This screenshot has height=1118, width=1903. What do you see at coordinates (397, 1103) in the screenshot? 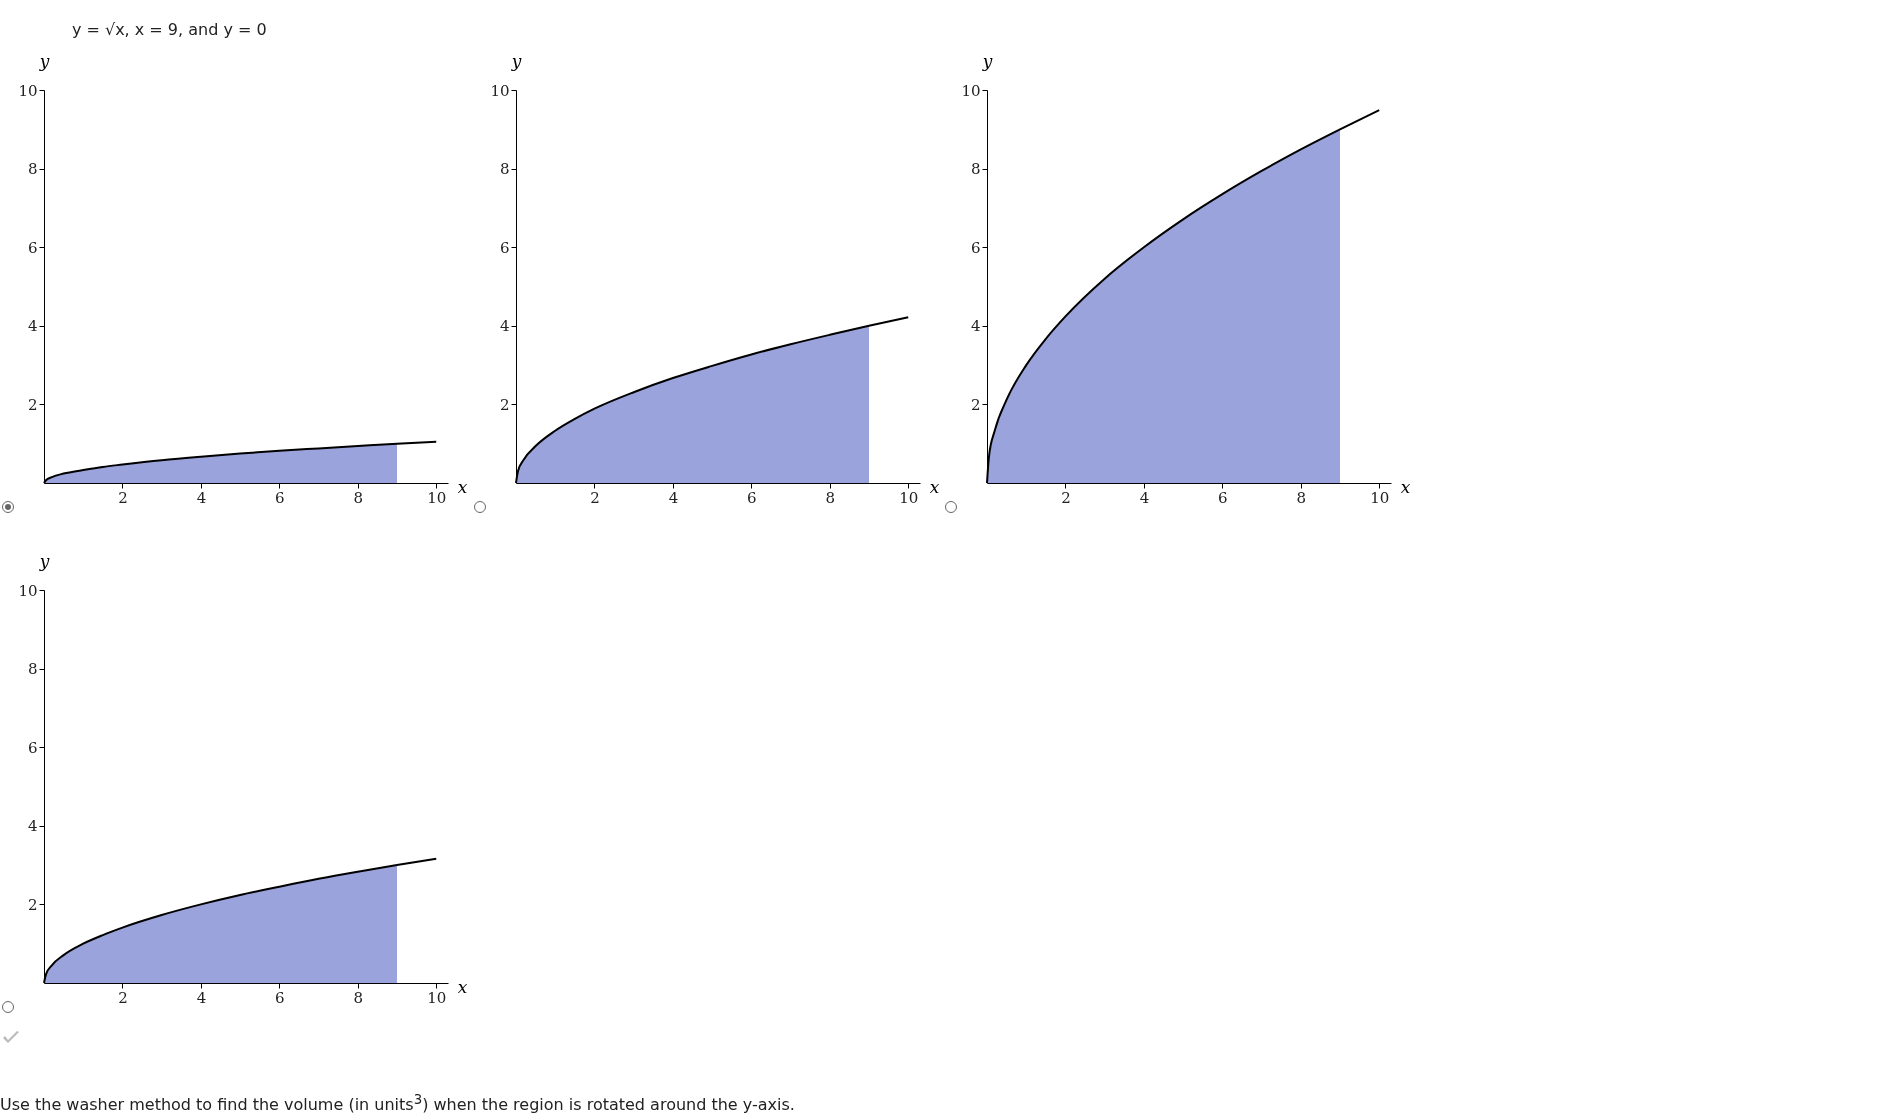
I see `text: Use the washer method to find the volume (in units$^{3}$) when the region is rotated around the y-axis.` at bounding box center [397, 1103].